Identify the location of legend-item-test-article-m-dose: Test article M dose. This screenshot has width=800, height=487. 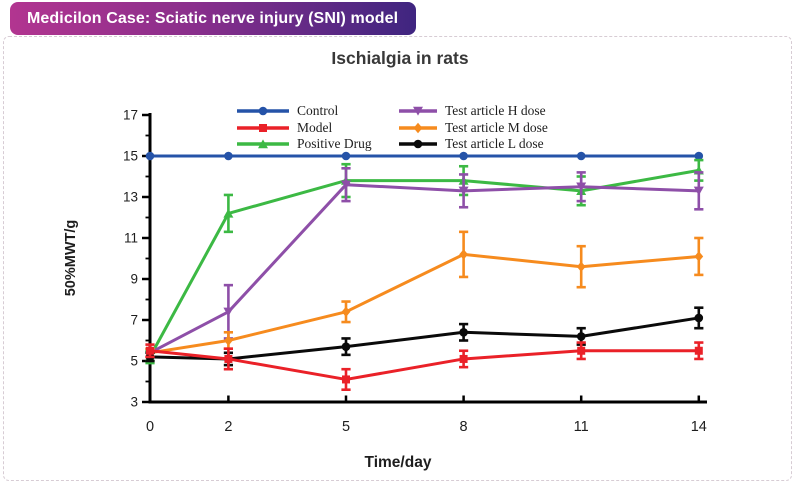
(473, 128).